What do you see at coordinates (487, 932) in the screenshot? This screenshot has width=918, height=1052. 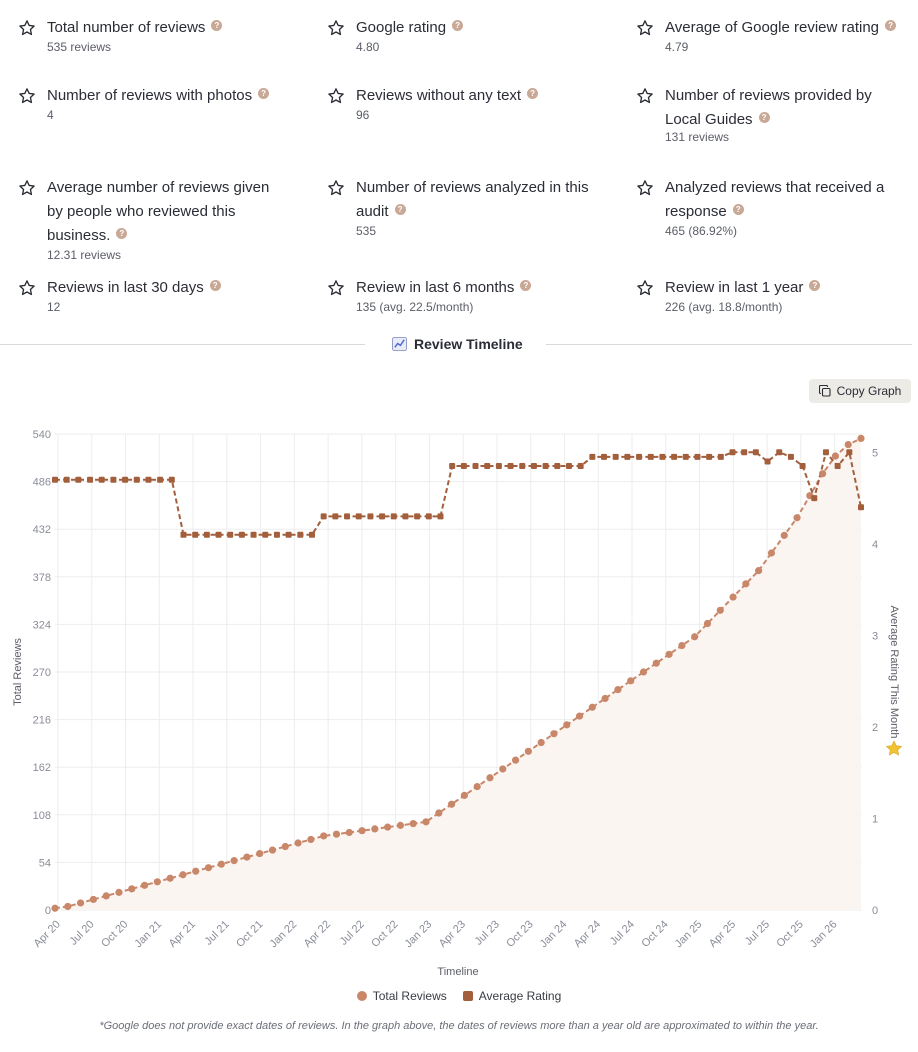 I see `x-tick-label: Jul 23` at bounding box center [487, 932].